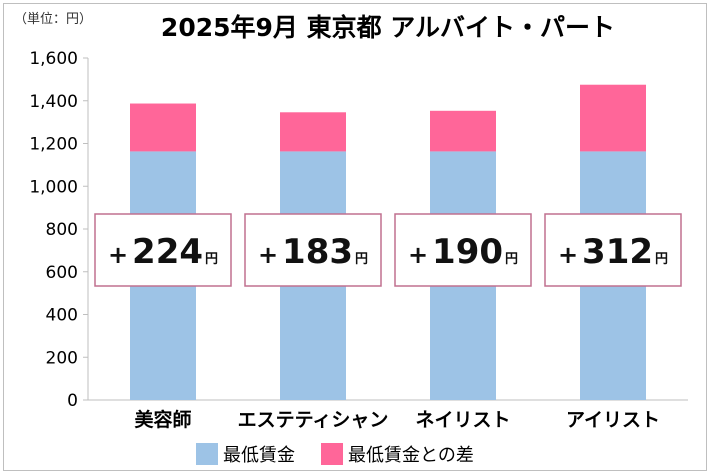 The height and width of the screenshot is (476, 712). I want to click on y-tick-label: 1,600, so click(53, 59).